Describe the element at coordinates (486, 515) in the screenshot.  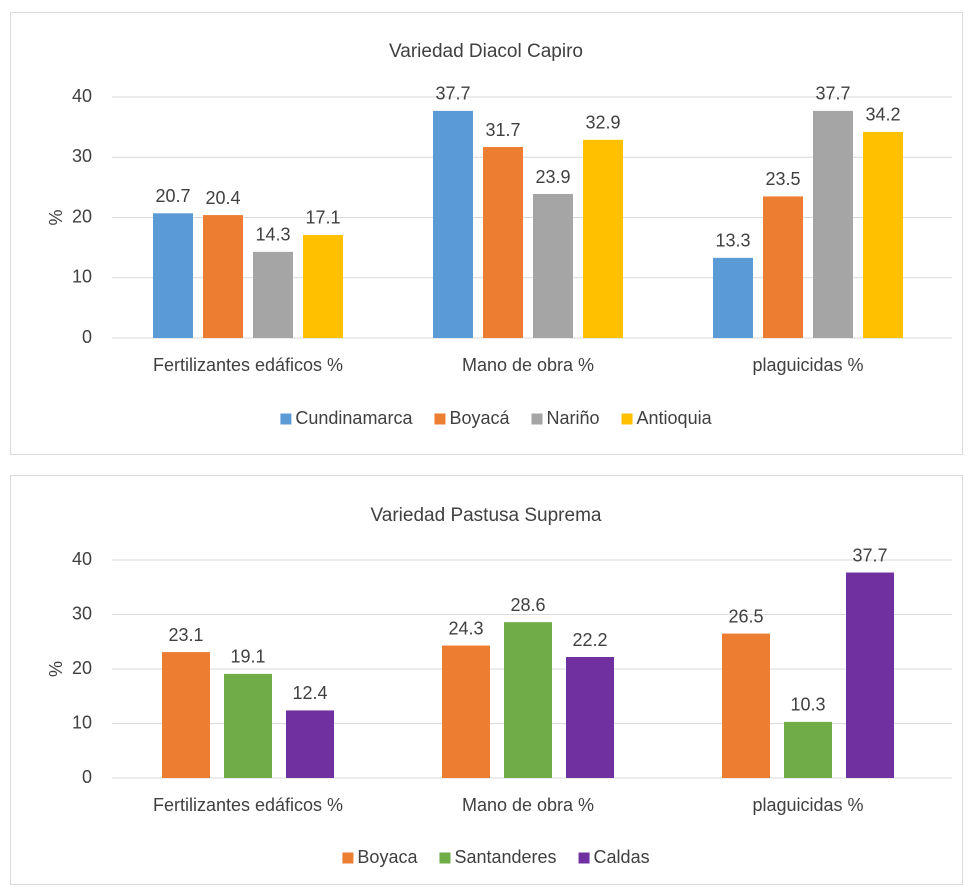
I see `chart-title: Variedad Pastusa Suprema` at that location.